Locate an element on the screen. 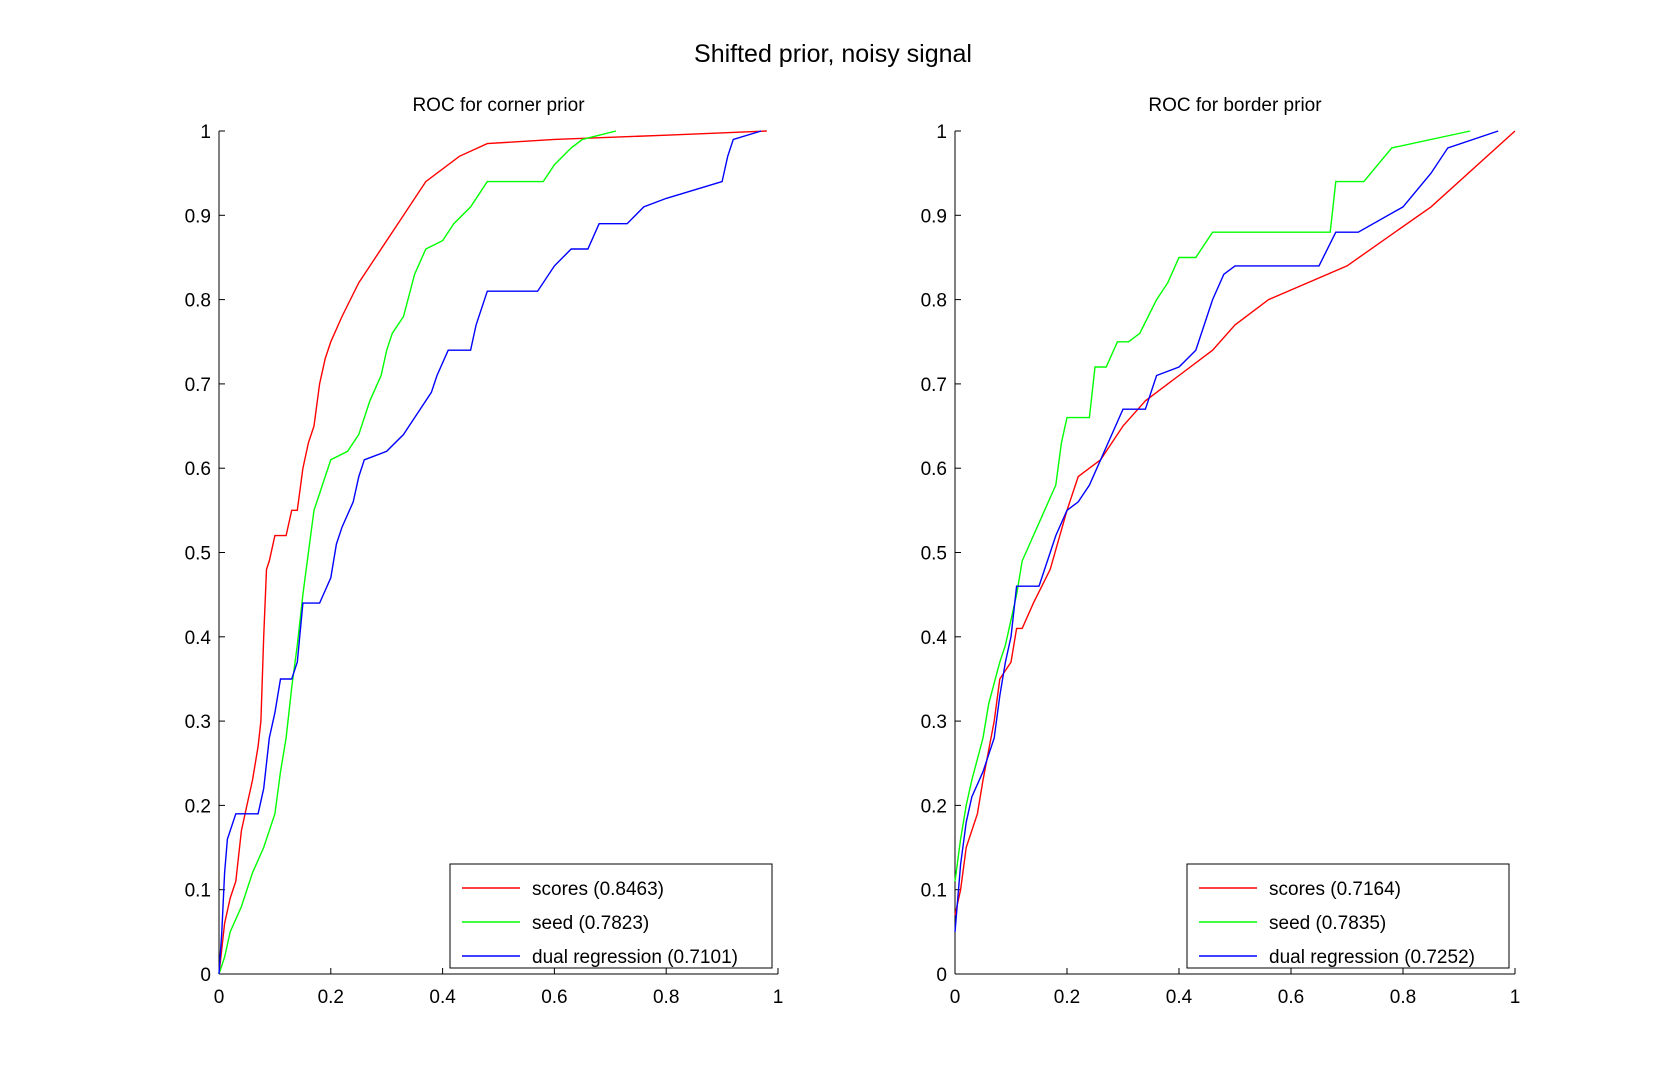 The image size is (1667, 1084). figure-title: Shifted prior, noisy signal is located at coordinates (833, 54).